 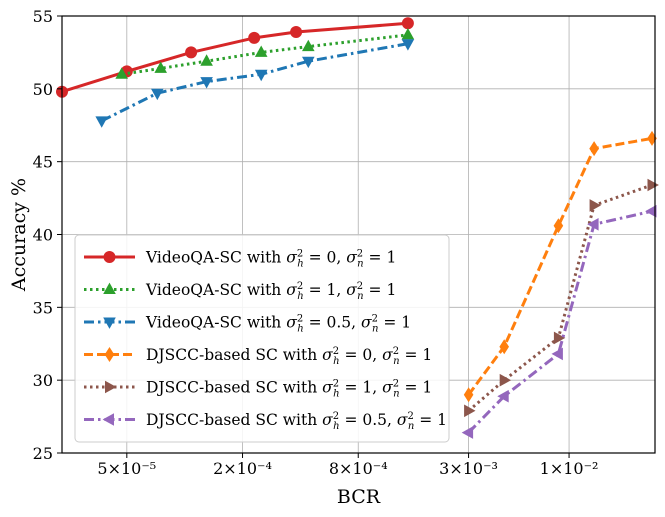 What do you see at coordinates (359, 497) in the screenshot?
I see `x-axis-label: BCR` at bounding box center [359, 497].